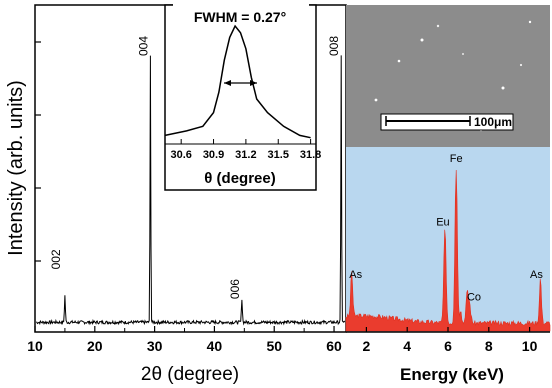 This screenshot has height=388, width=552. I want to click on sem-scale-bar: 100μm, so click(447, 122).